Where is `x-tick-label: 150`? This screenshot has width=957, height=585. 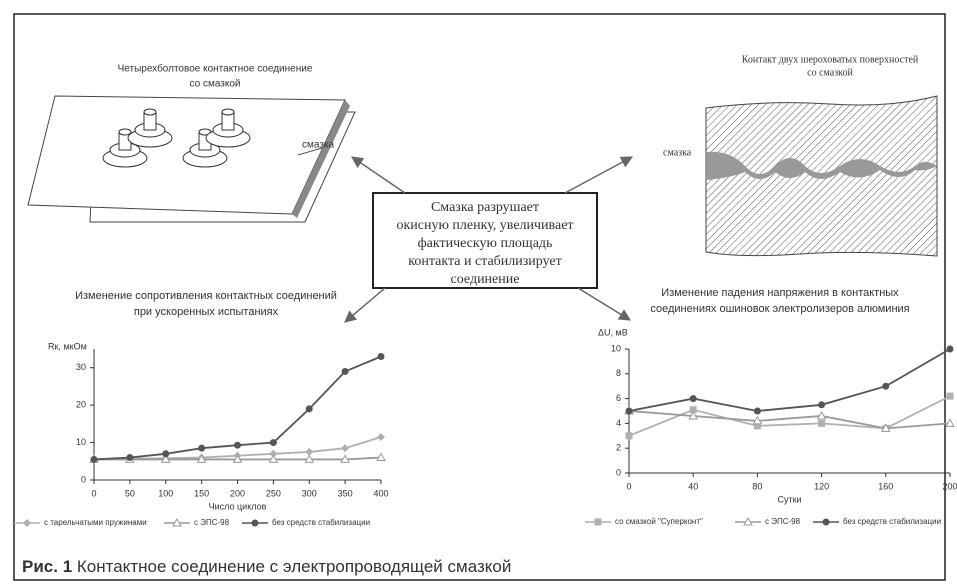
x-tick-label: 150 is located at coordinates (201, 493).